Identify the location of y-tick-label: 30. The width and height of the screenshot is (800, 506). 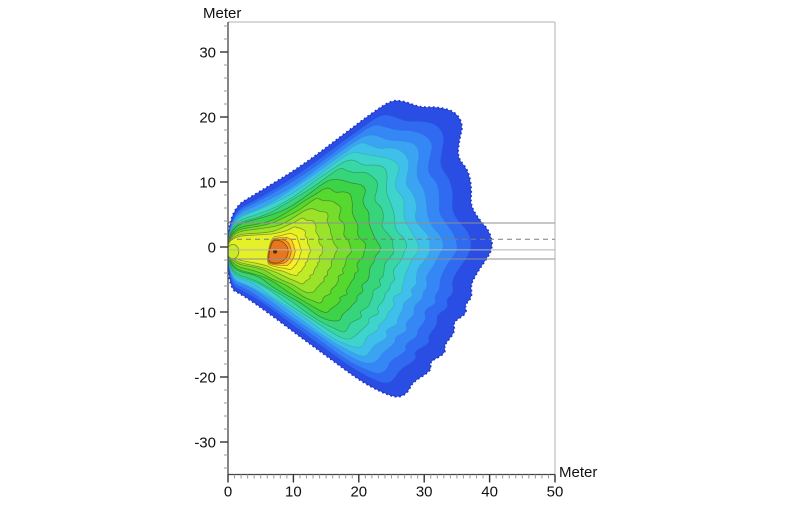
(207, 53).